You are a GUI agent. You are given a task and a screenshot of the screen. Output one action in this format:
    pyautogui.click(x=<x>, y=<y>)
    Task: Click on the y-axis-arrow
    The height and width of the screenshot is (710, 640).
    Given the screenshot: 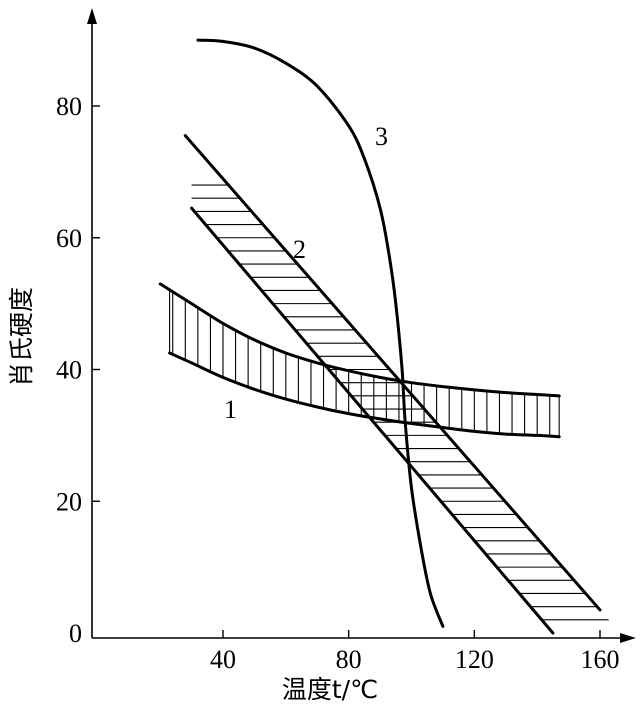 What is the action you would take?
    pyautogui.click(x=92, y=16)
    